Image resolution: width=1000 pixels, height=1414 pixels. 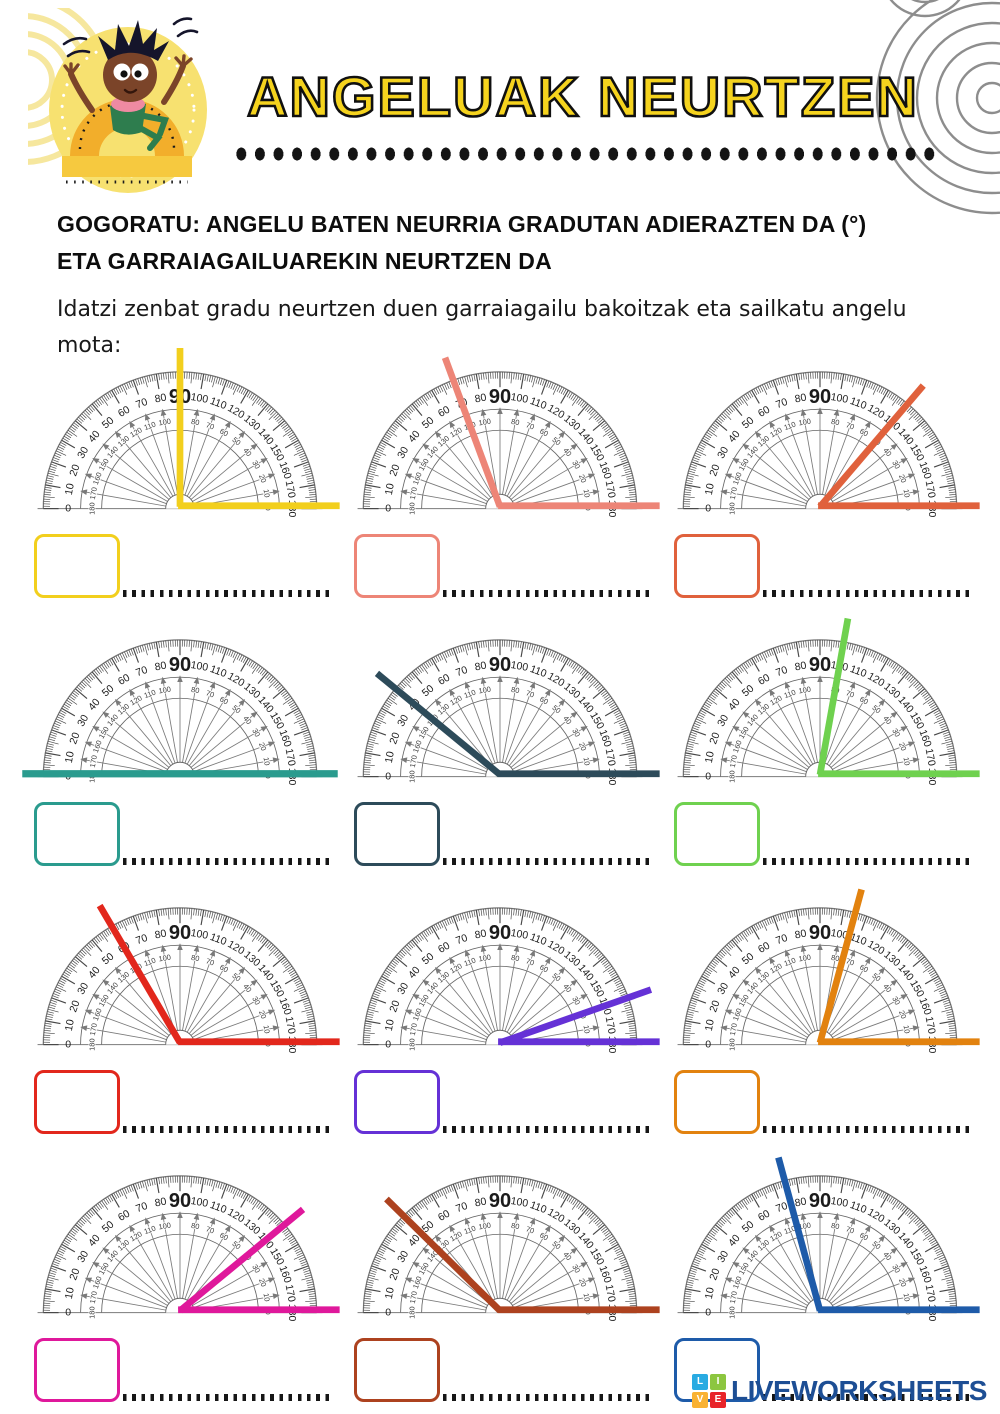 What do you see at coordinates (500, 1369) in the screenshot?
I see `answer-row` at bounding box center [500, 1369].